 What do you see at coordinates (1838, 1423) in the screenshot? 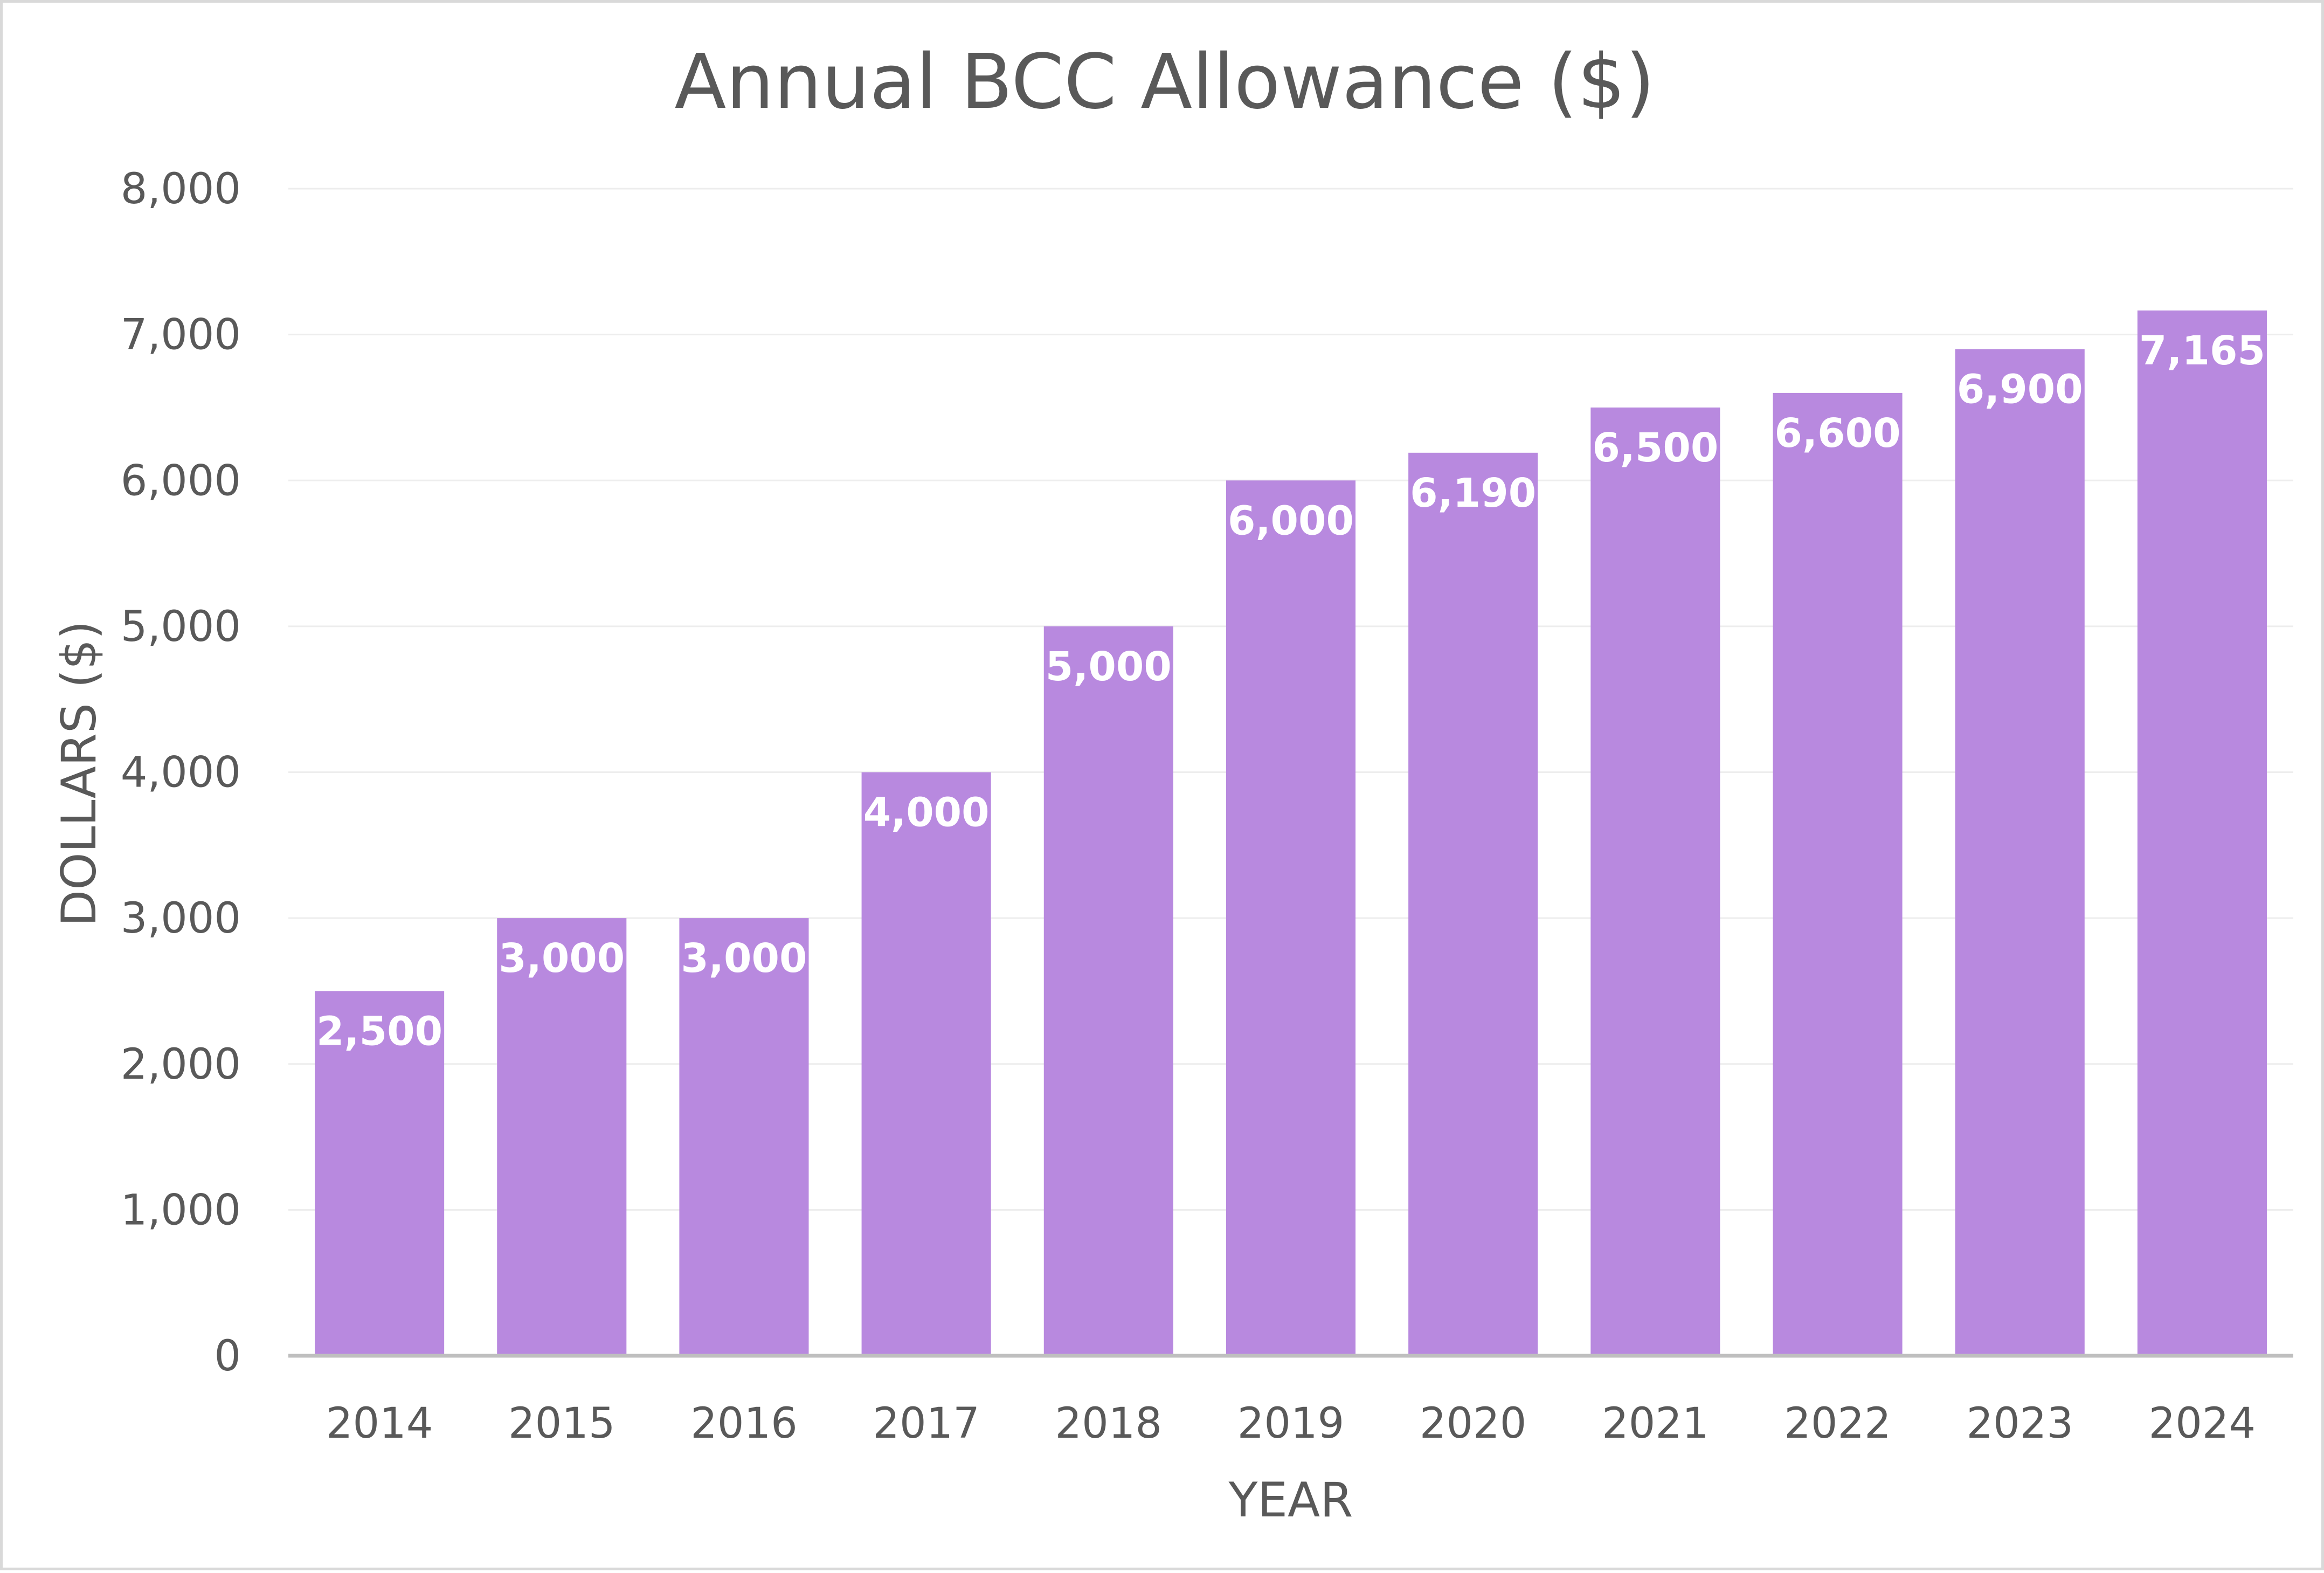
I see `x-tick-label-2022: 2022` at bounding box center [1838, 1423].